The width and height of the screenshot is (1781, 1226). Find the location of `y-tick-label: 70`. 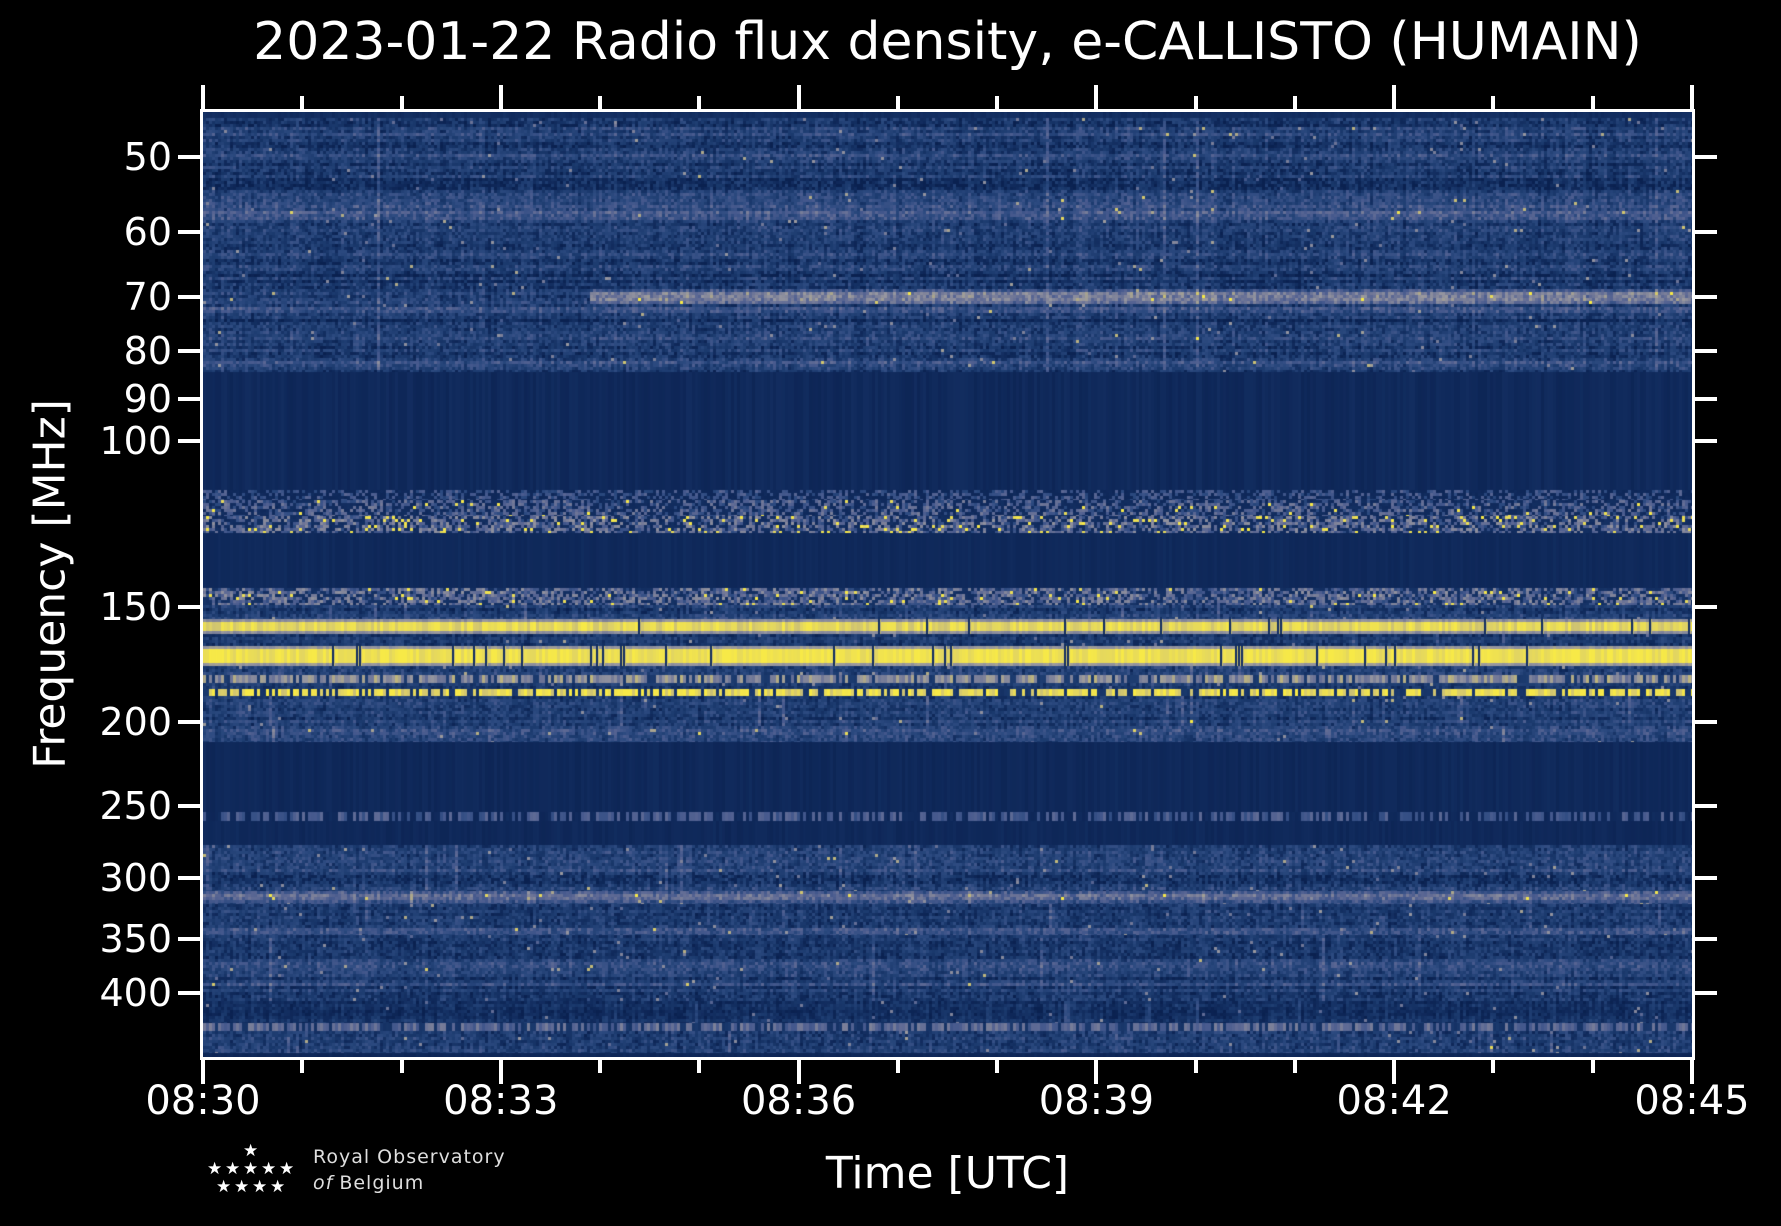

y-tick-label: 70 is located at coordinates (147, 297).